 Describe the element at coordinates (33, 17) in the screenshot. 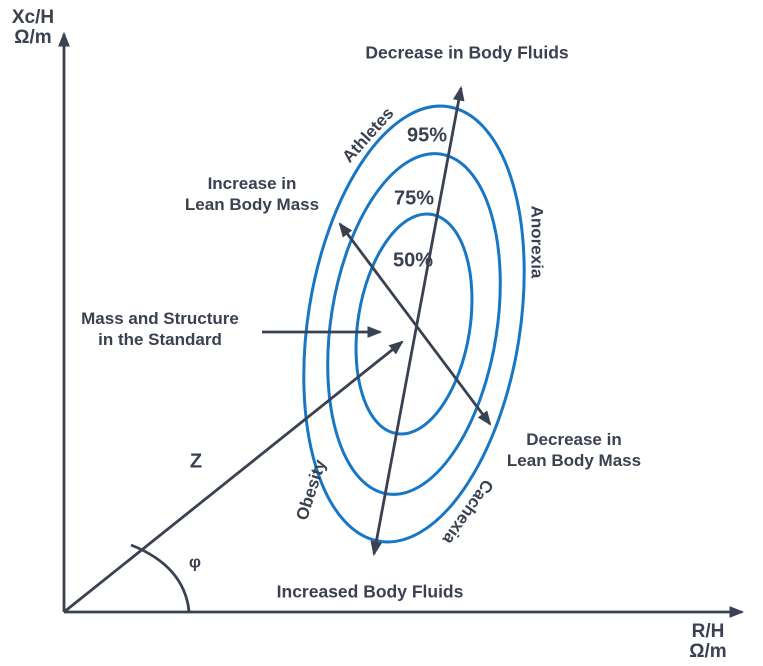

I see `y-axis-label-line1: Xc/H` at that location.